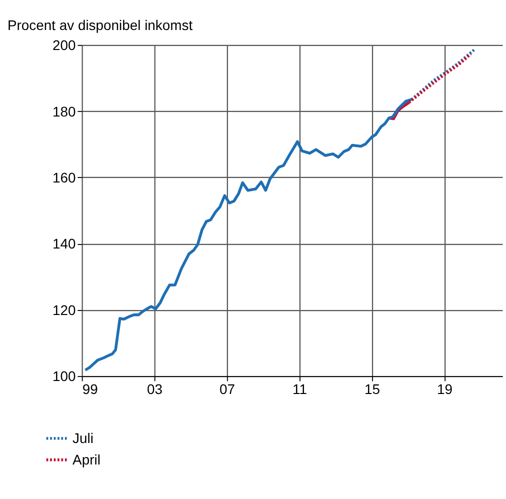  What do you see at coordinates (372, 389) in the screenshot?
I see `x-tick-label: 15` at bounding box center [372, 389].